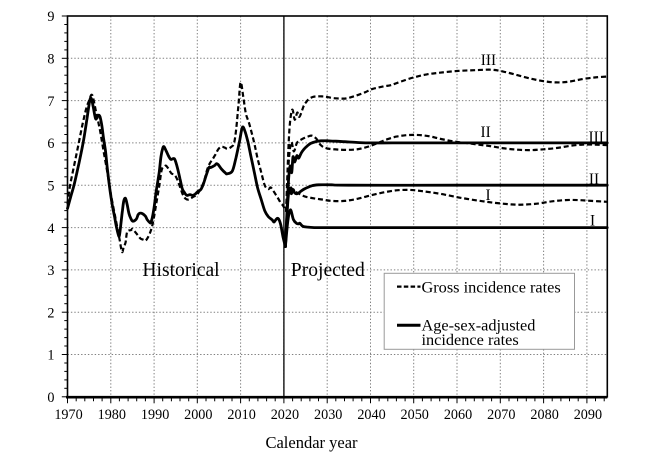  I want to click on svg-text: 2, so click(50, 313).